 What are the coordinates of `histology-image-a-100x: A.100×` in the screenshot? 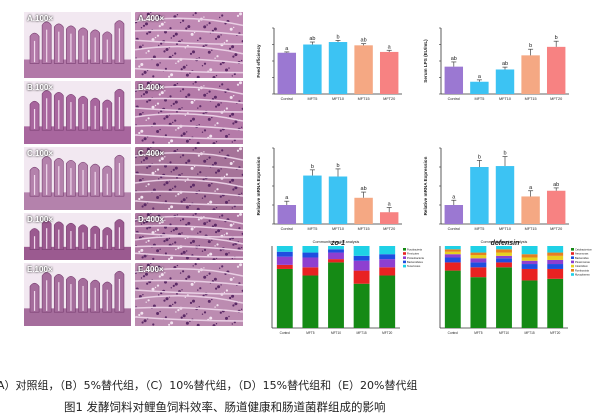 It's located at (77, 45).